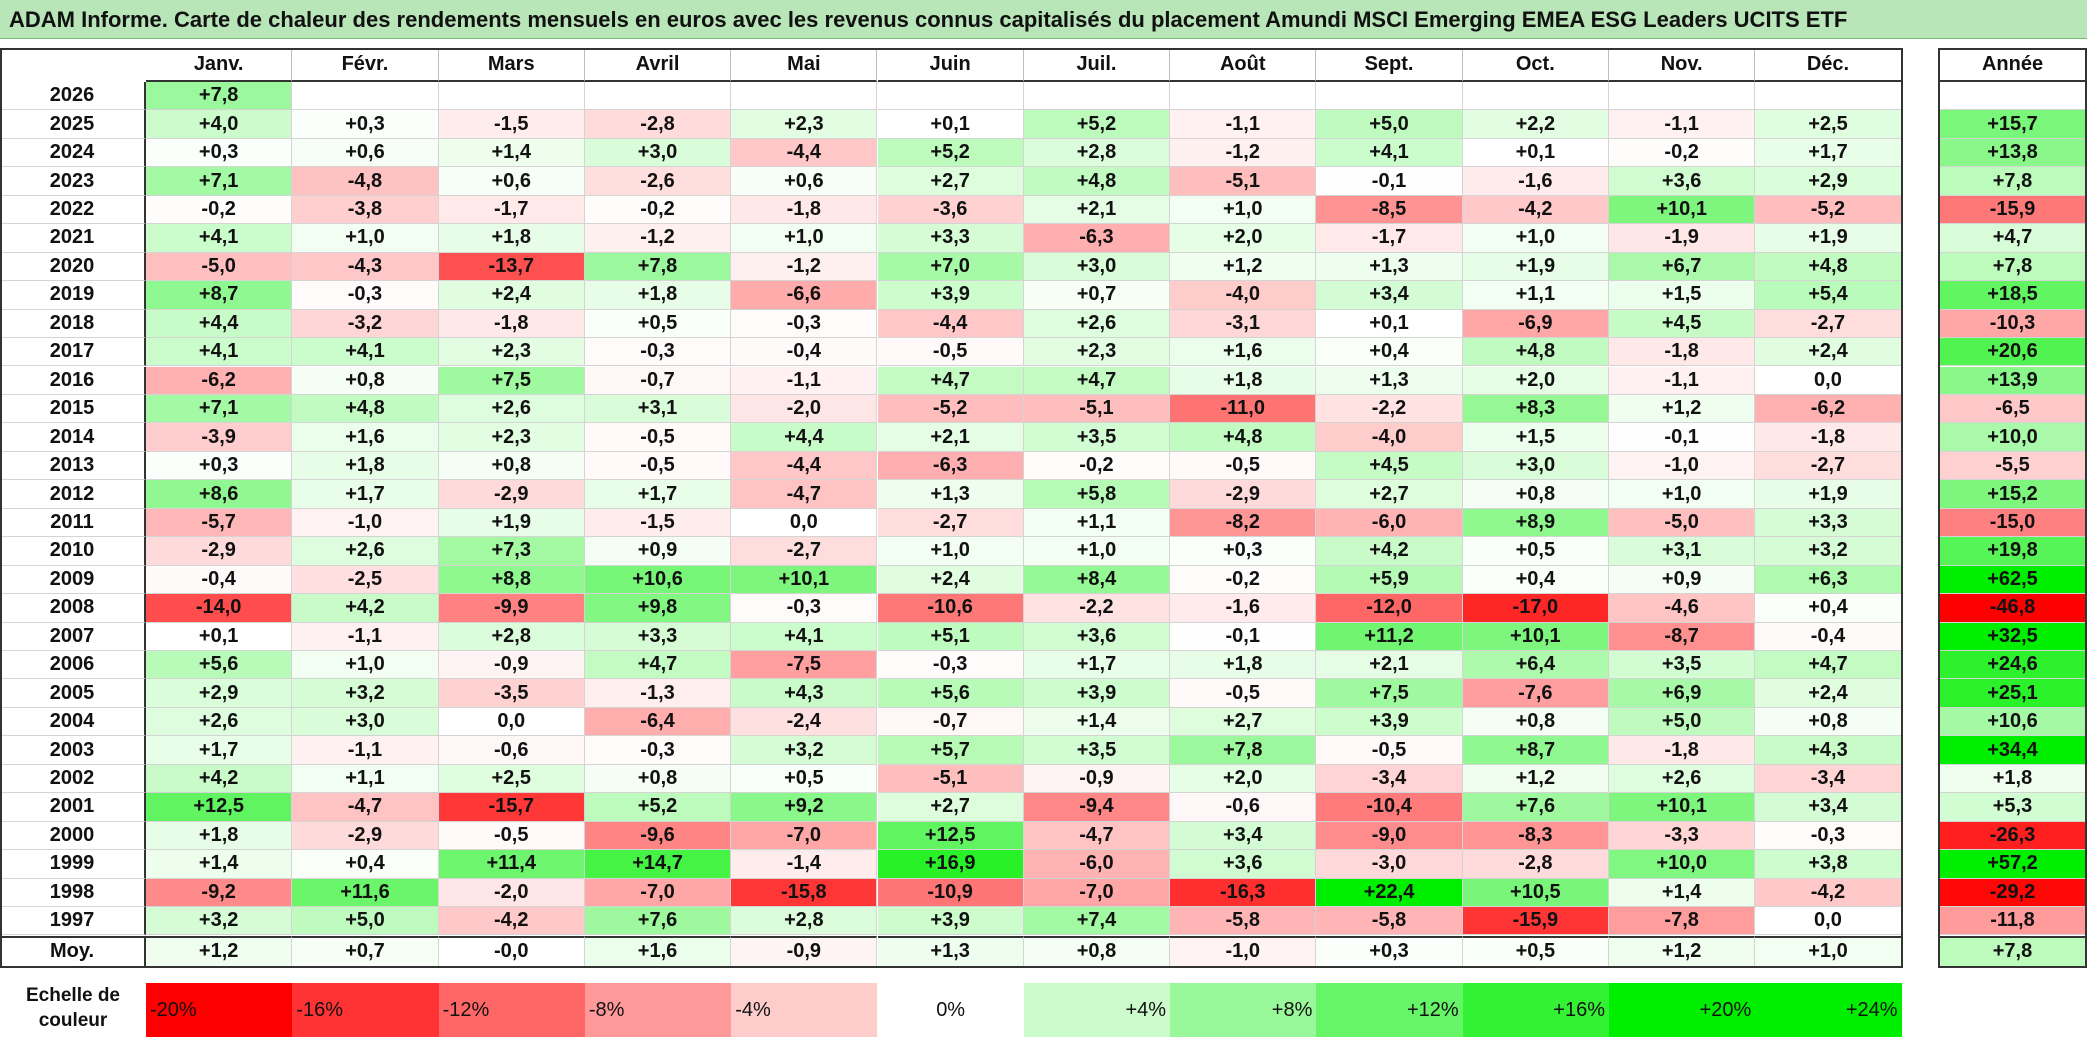  Describe the element at coordinates (1682, 750) in the screenshot. I see `heatmap-cell: -1,8` at that location.